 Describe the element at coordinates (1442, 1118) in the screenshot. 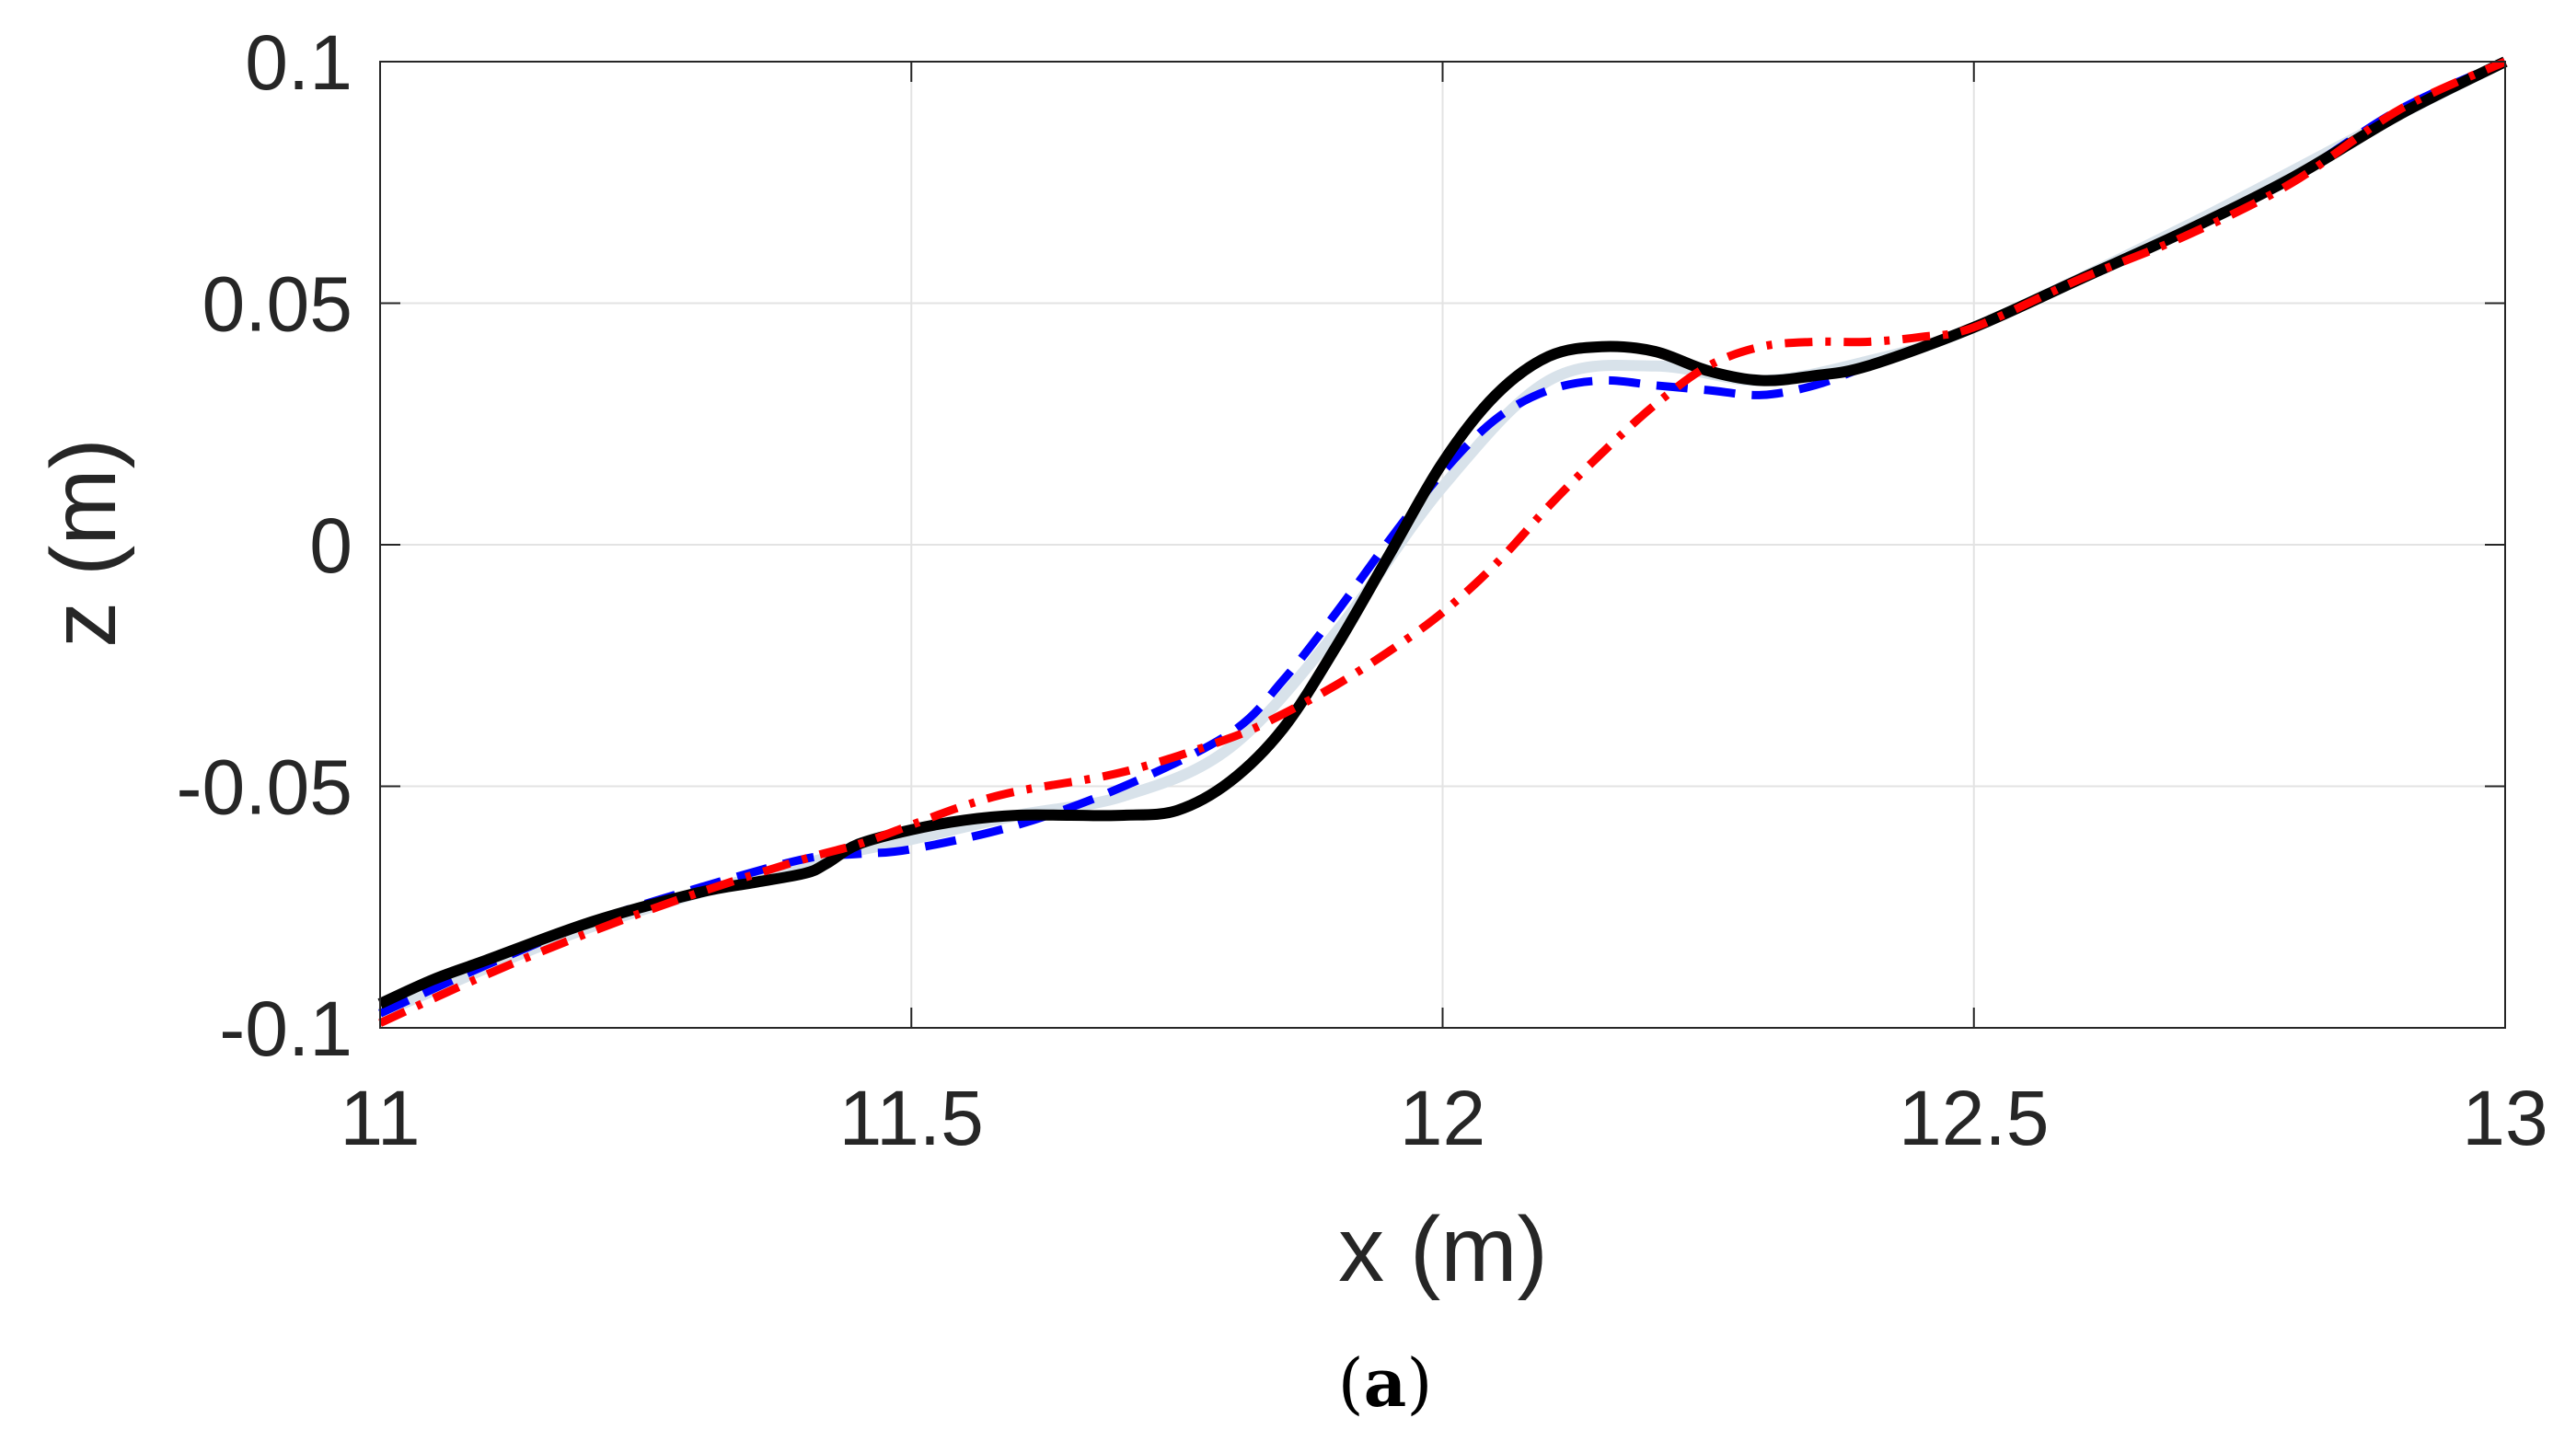

I see `x-tick-label: 12` at that location.